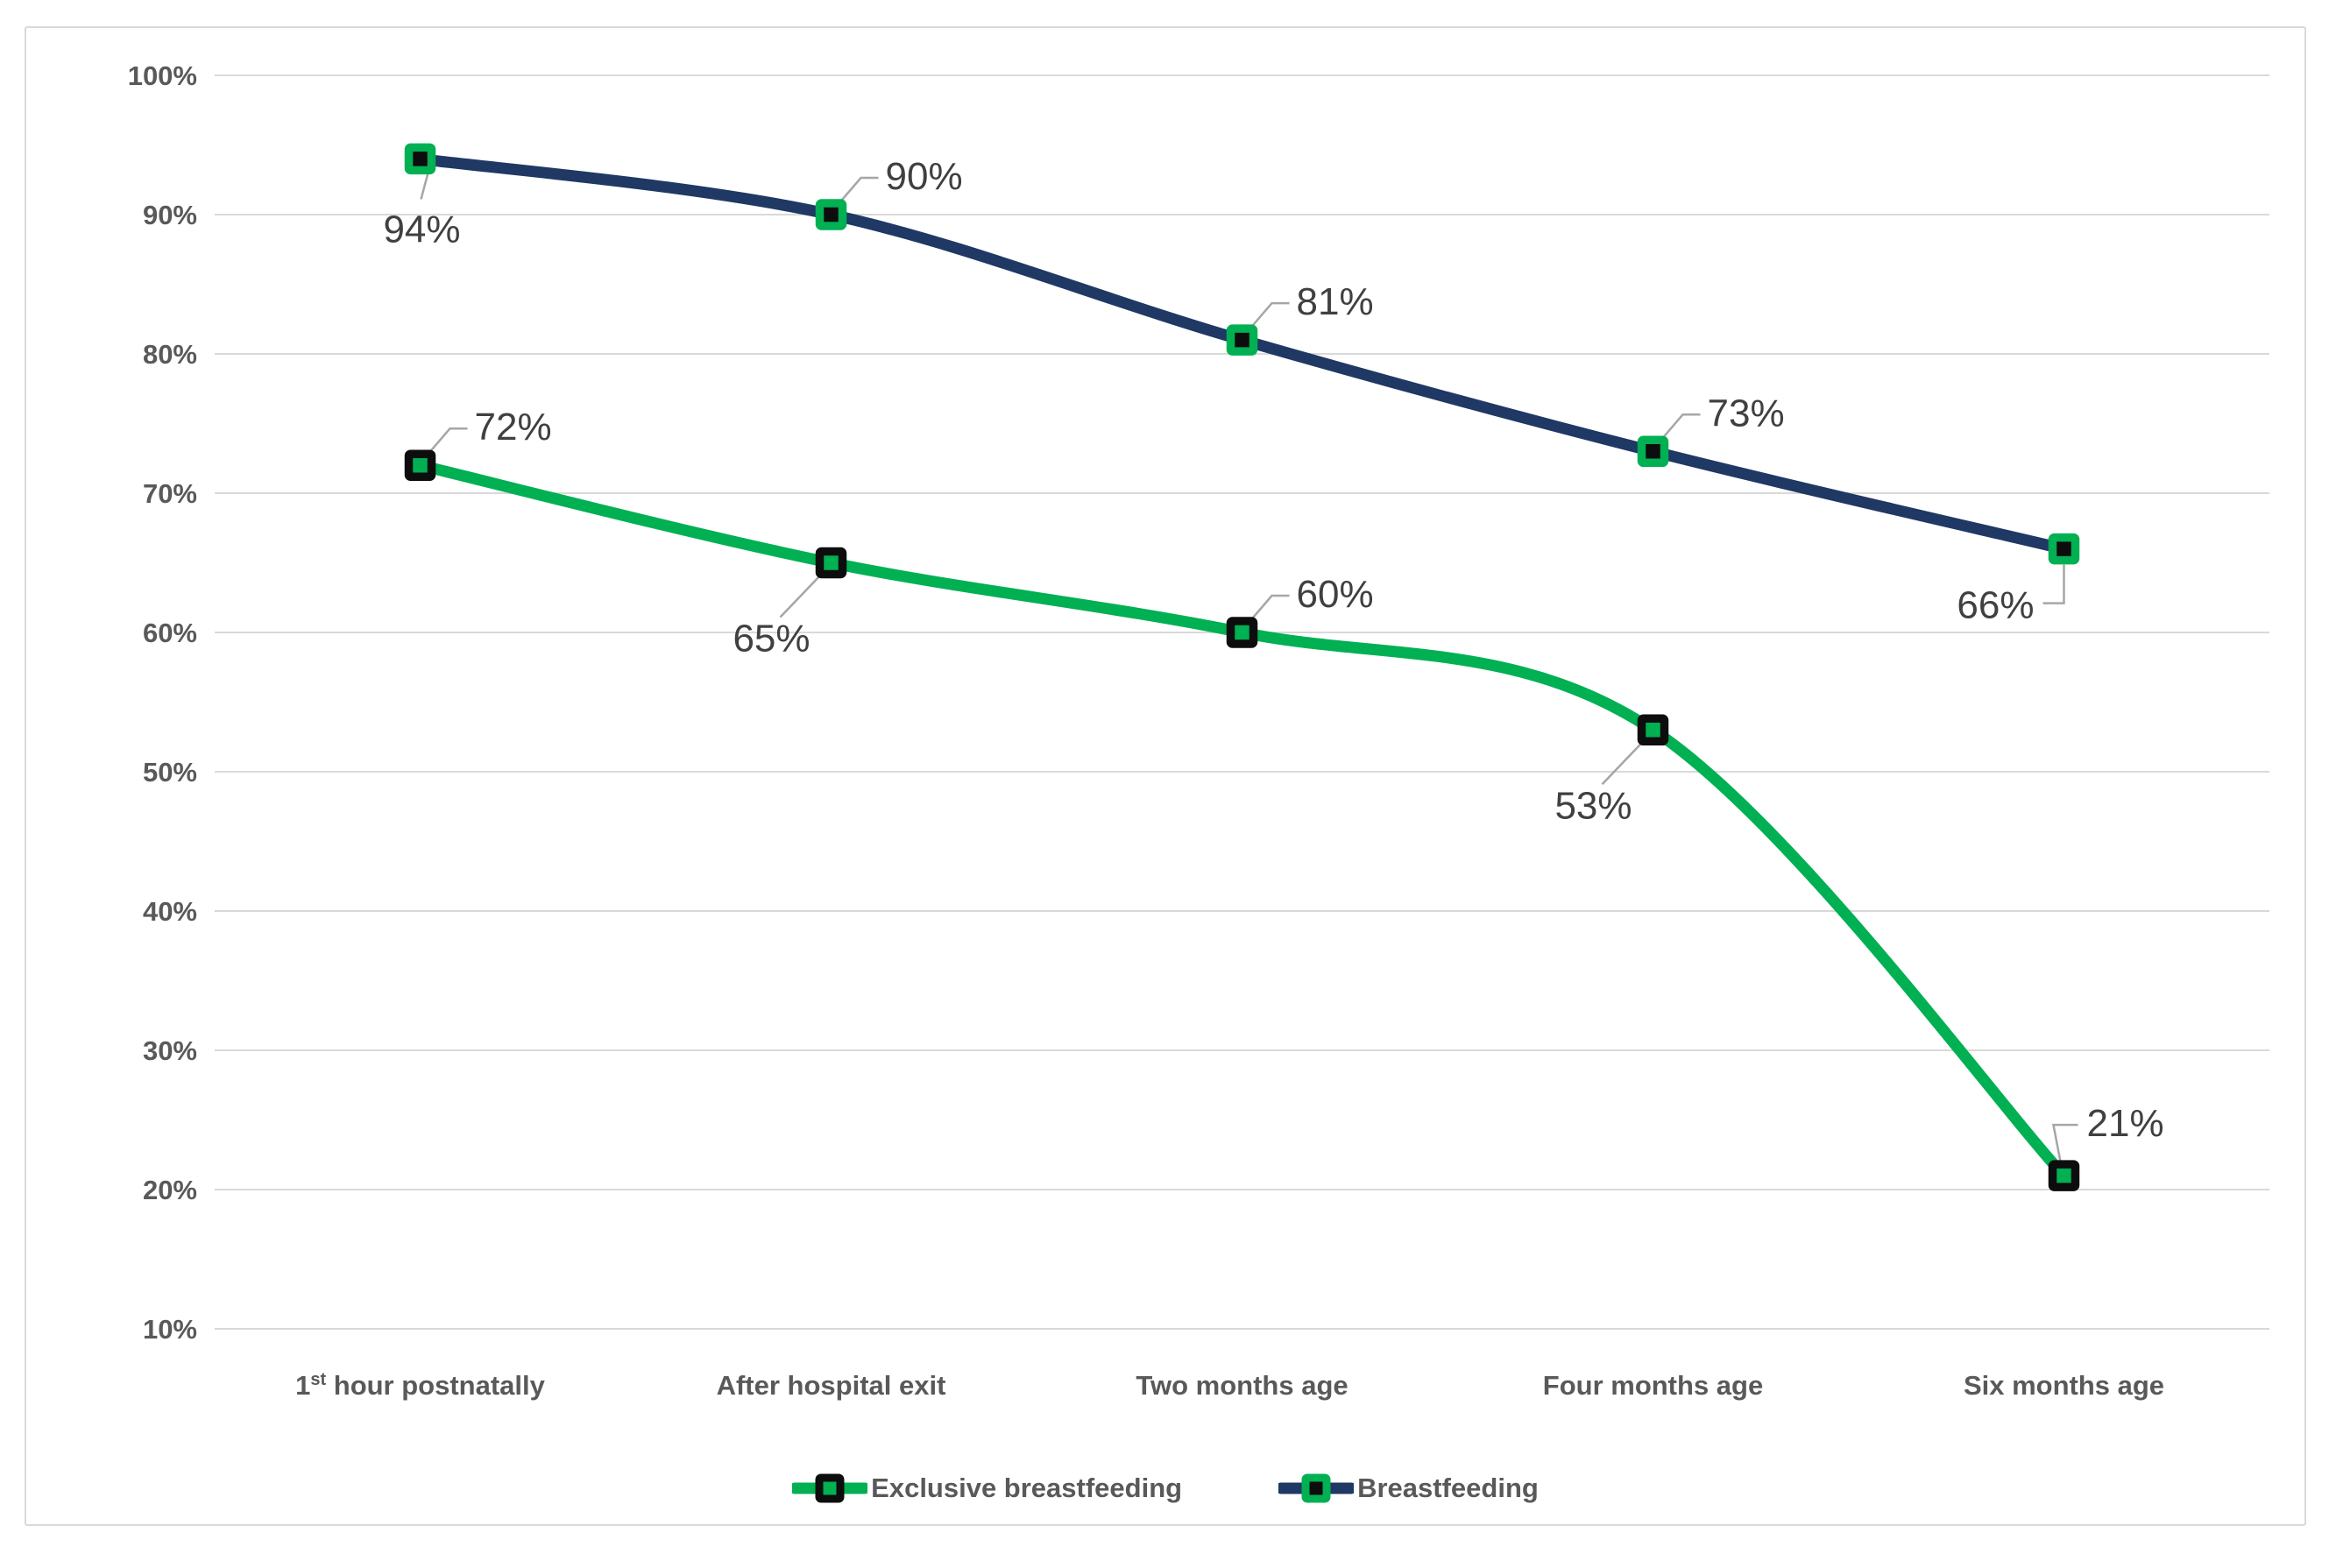  What do you see at coordinates (170, 633) in the screenshot?
I see `y-axis-tick-label: 60%` at bounding box center [170, 633].